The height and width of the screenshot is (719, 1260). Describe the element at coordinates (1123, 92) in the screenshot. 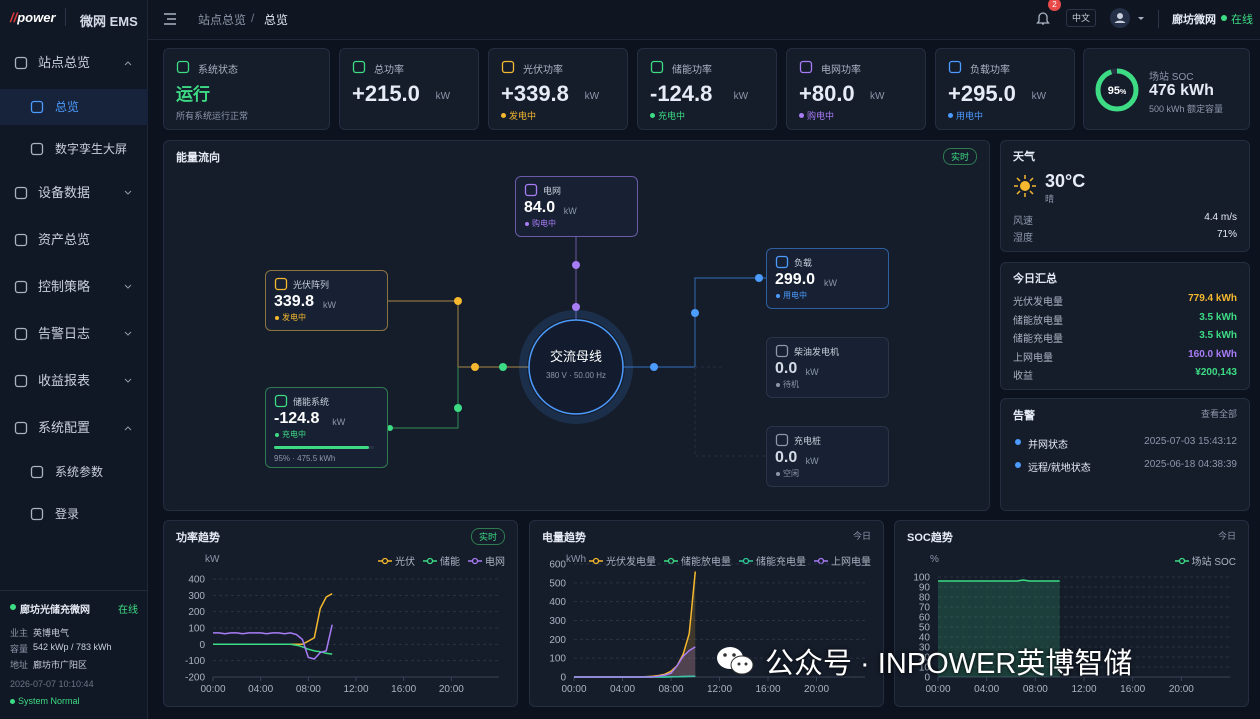

I see `gauge-unit: %` at that location.